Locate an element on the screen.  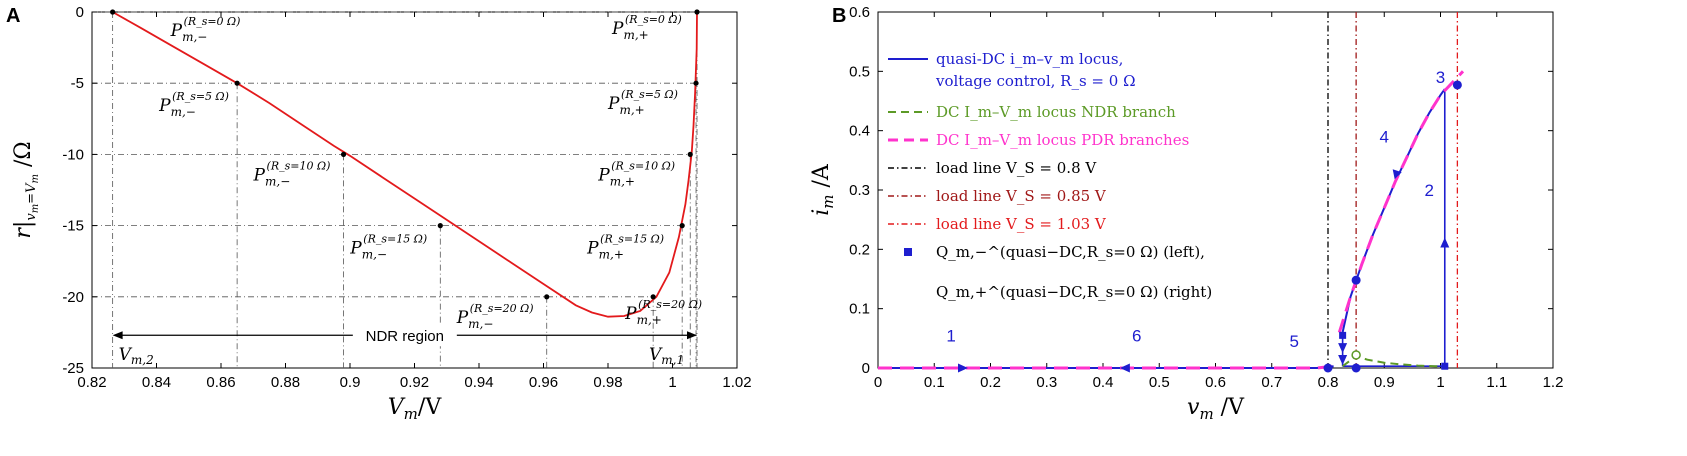
x-axis-label: Vm/V is located at coordinates (415, 409).